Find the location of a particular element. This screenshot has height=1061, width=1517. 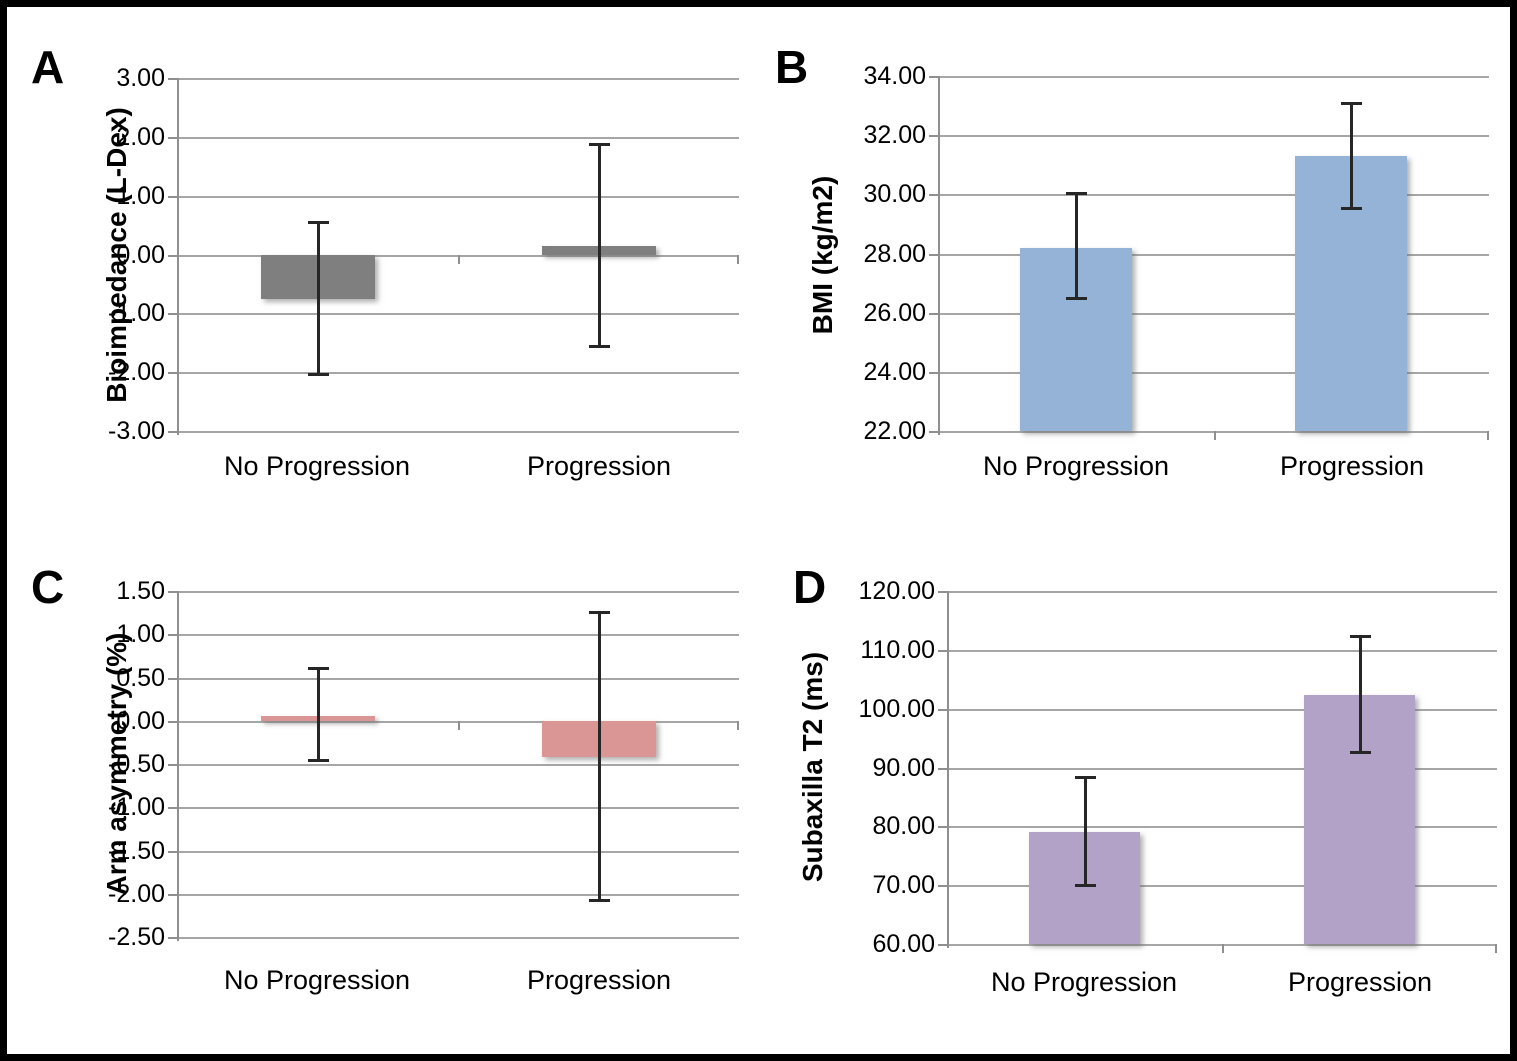

category-label-b-no-progression: No Progression is located at coordinates (1076, 466).